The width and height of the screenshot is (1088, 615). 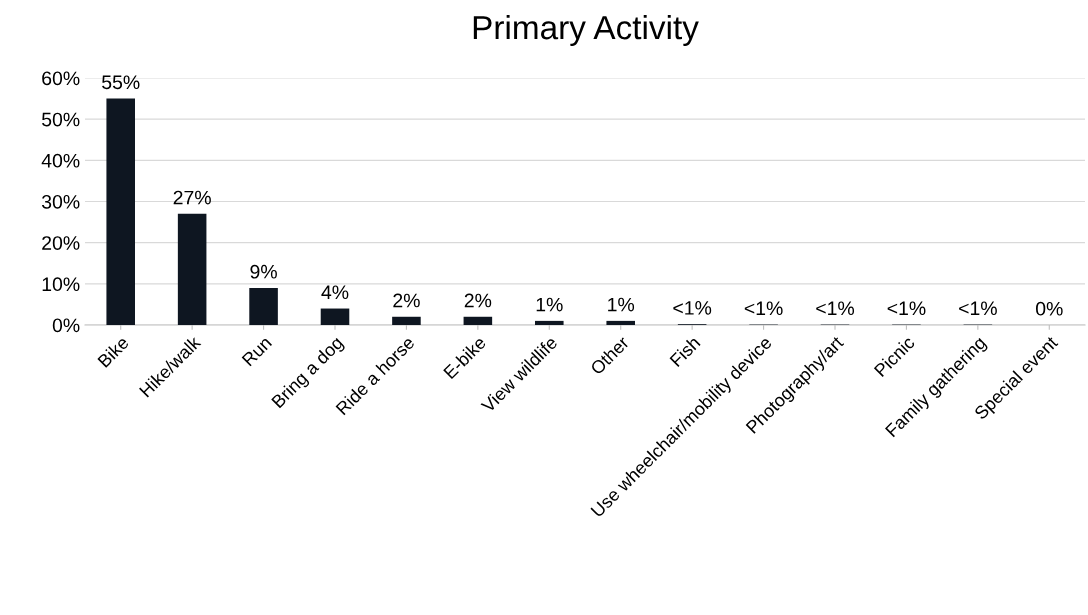 I want to click on x-tick-label: Fish, so click(x=685, y=351).